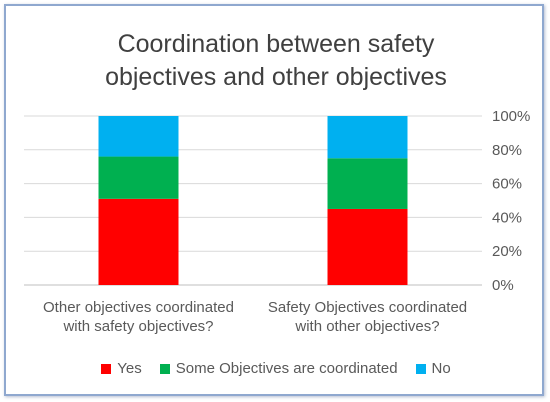 The image size is (550, 402). I want to click on legend-swatch-some, so click(164, 368).